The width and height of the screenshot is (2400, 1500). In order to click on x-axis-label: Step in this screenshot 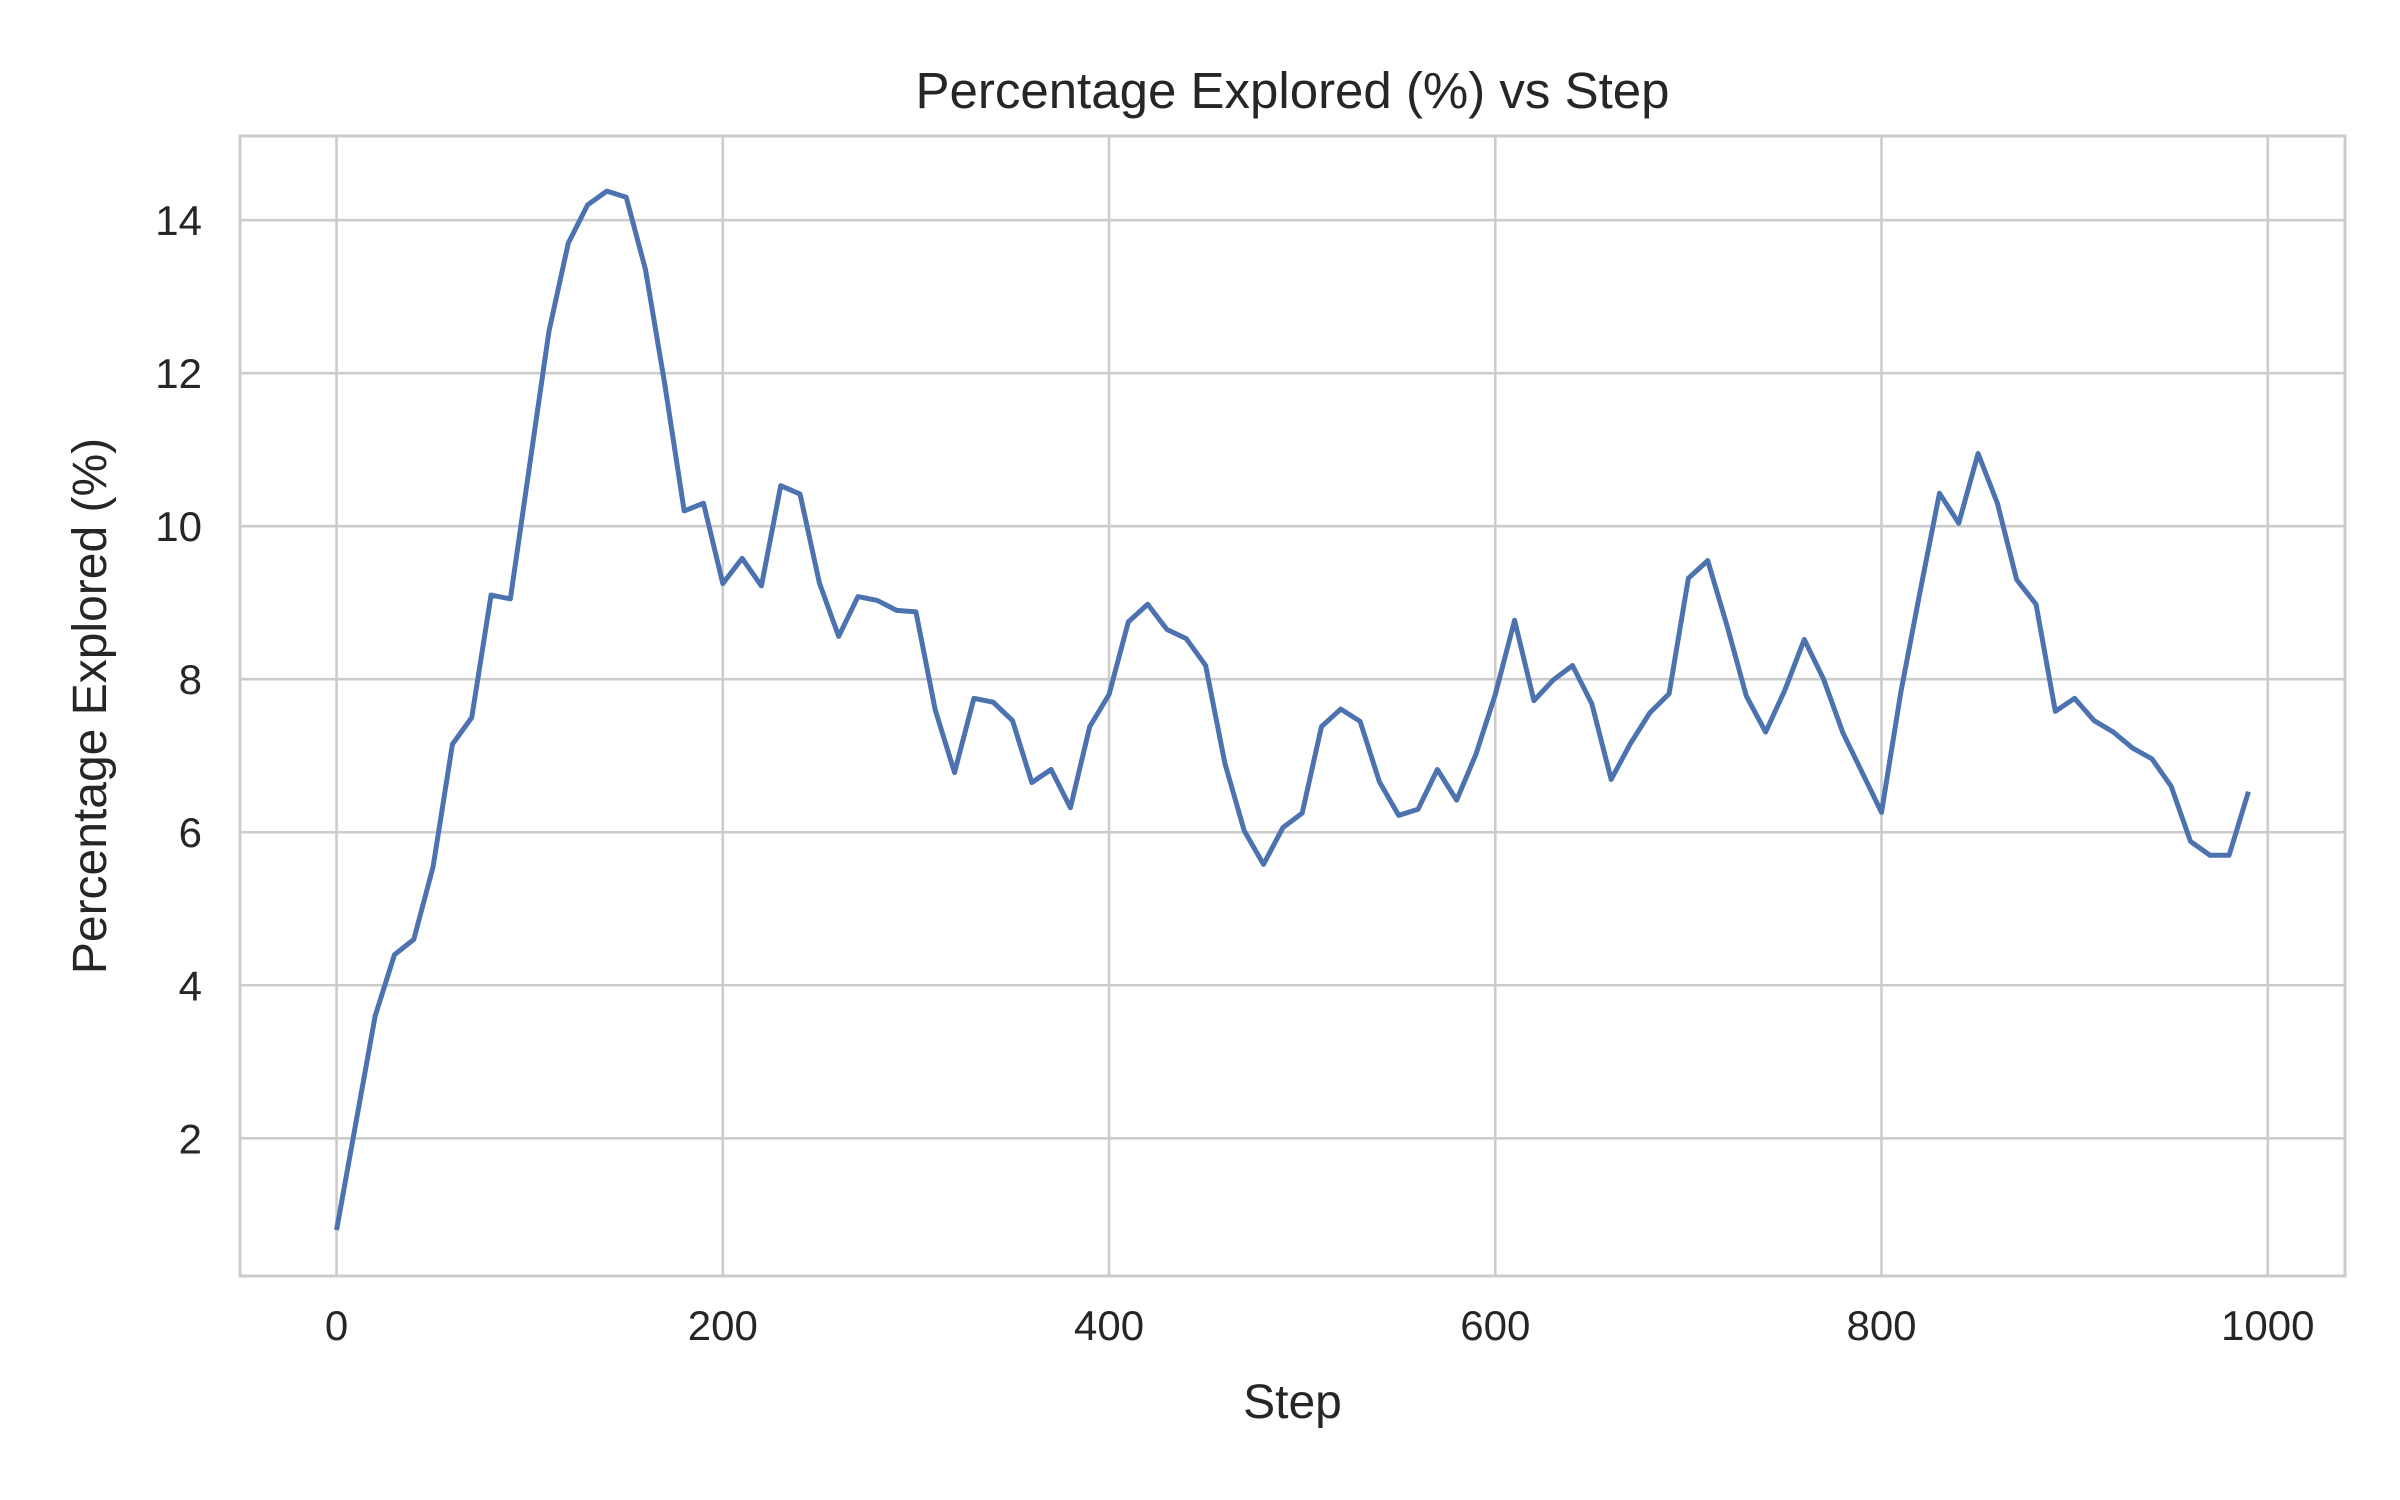, I will do `click(1292, 1402)`.